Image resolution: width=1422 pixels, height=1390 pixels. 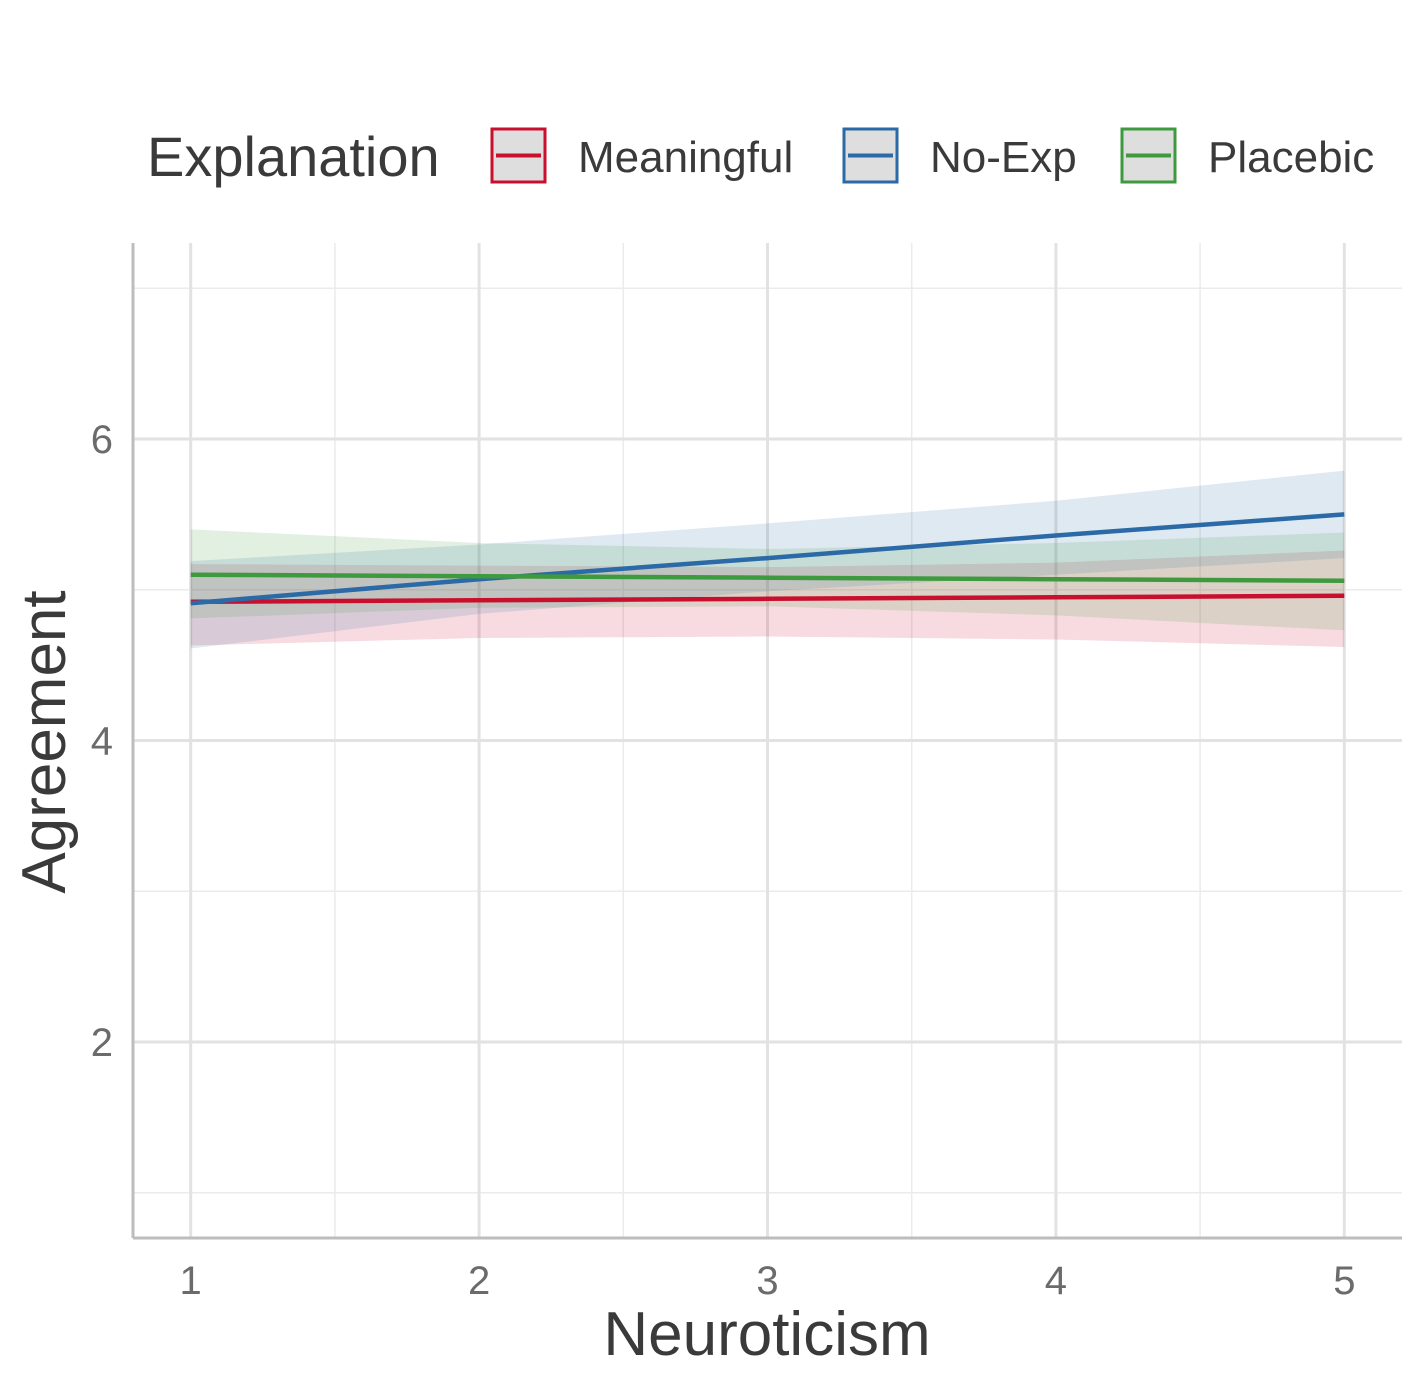 I want to click on series-line-no-exp, so click(x=767, y=559).